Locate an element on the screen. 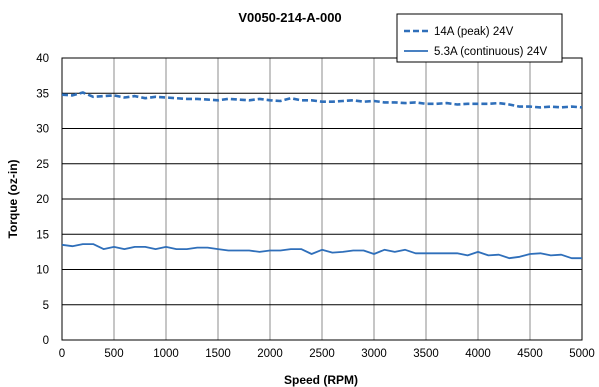 Image resolution: width=599 pixels, height=387 pixels. x-tick-label: 1000 is located at coordinates (166, 354).